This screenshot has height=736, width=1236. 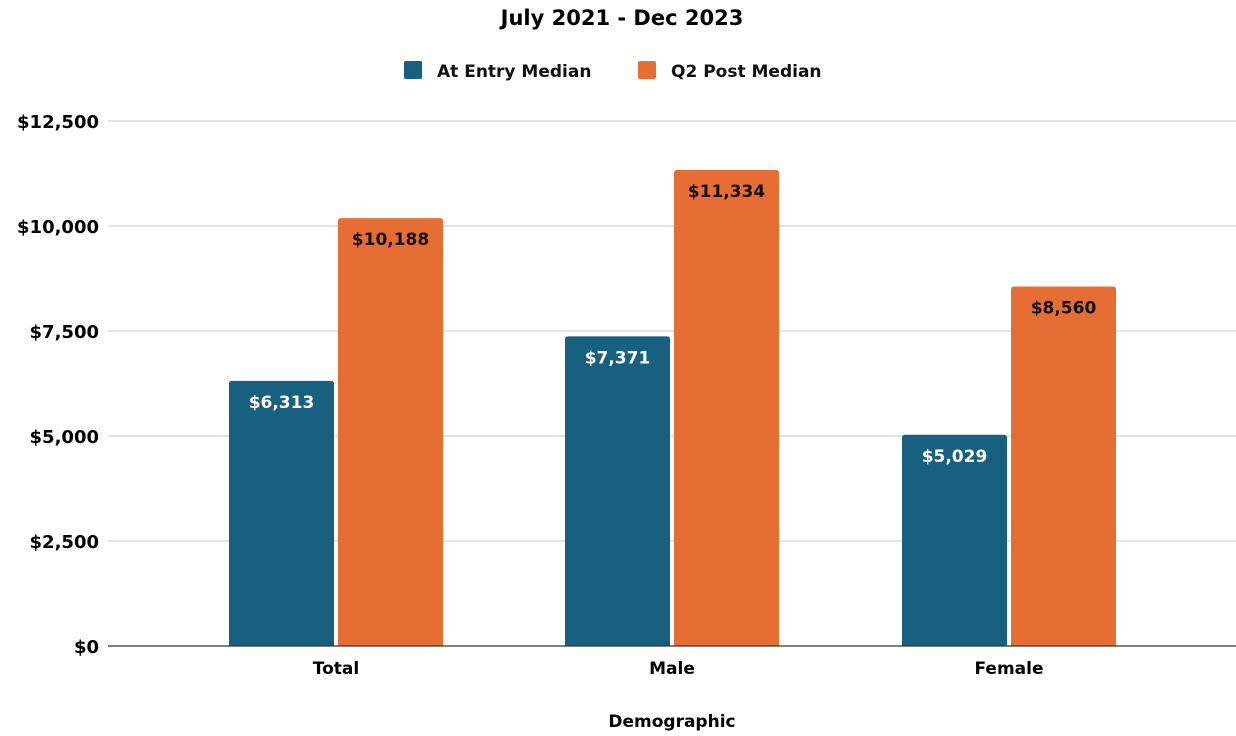 What do you see at coordinates (1063, 466) in the screenshot?
I see `bar-female-q2-post-median` at bounding box center [1063, 466].